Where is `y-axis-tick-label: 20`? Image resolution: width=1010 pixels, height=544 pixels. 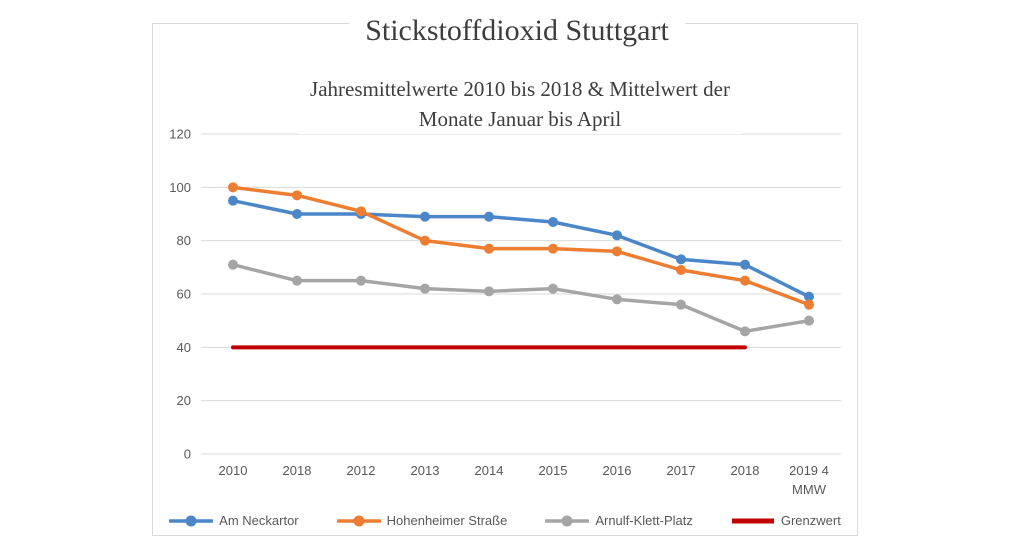
y-axis-tick-label: 20 is located at coordinates (184, 400).